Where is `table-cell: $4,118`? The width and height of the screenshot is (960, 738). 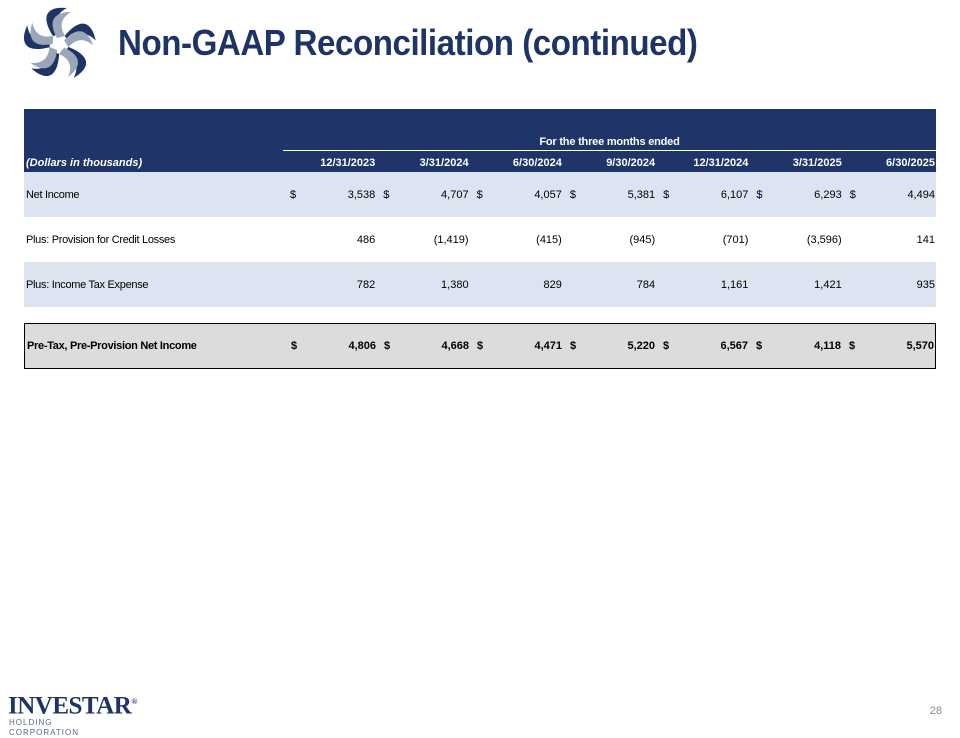 table-cell: $4,118 is located at coordinates (795, 346).